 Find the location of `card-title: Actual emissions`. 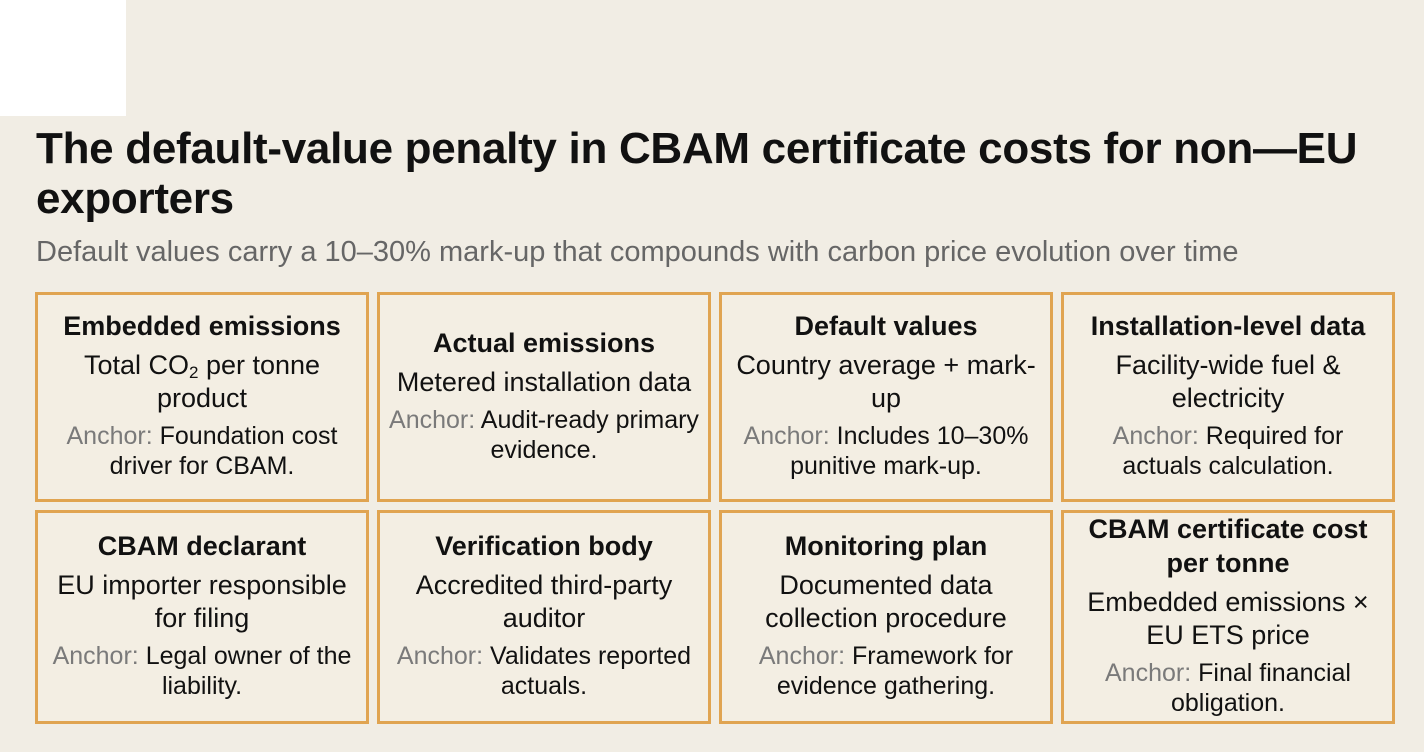

card-title: Actual emissions is located at coordinates (544, 342).